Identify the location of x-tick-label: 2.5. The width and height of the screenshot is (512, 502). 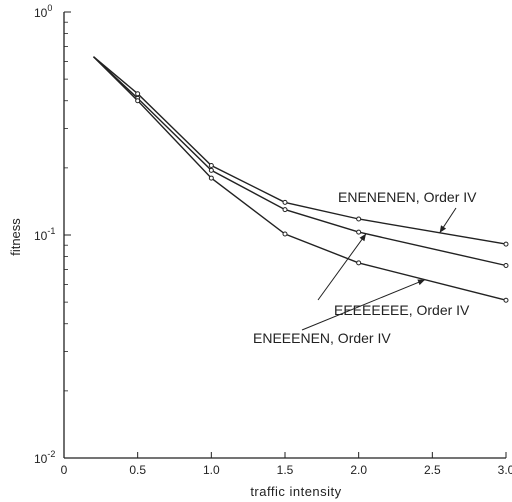
(432, 470).